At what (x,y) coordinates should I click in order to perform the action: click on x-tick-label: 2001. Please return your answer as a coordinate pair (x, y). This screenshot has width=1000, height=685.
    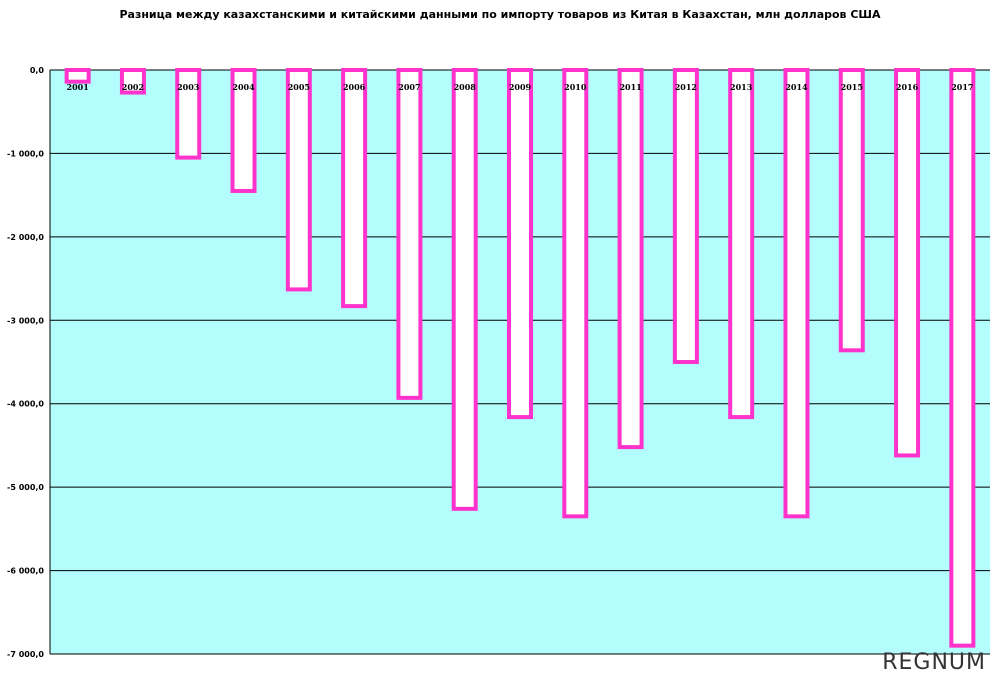
    Looking at the image, I should click on (78, 87).